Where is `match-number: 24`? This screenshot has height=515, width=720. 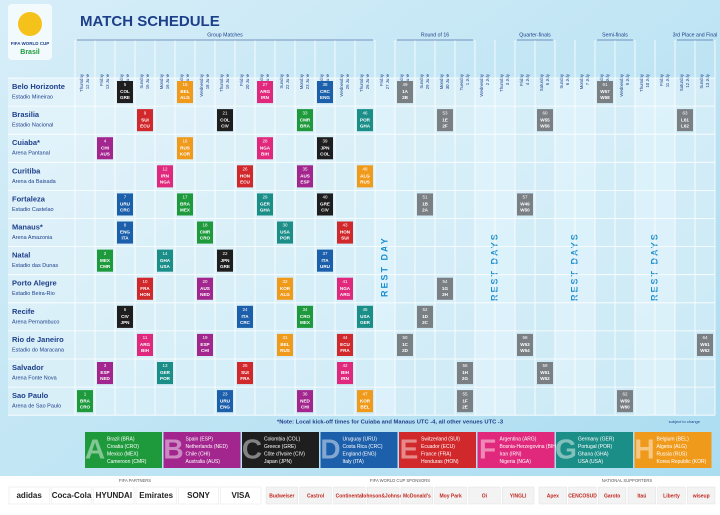
match-number: 24 is located at coordinates (245, 309).